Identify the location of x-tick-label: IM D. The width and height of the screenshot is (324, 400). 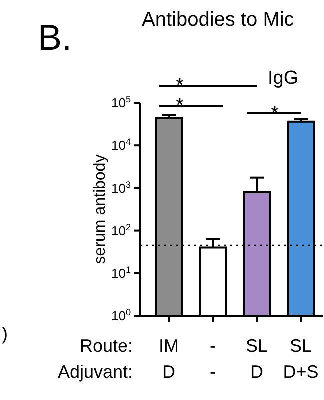
(169, 359).